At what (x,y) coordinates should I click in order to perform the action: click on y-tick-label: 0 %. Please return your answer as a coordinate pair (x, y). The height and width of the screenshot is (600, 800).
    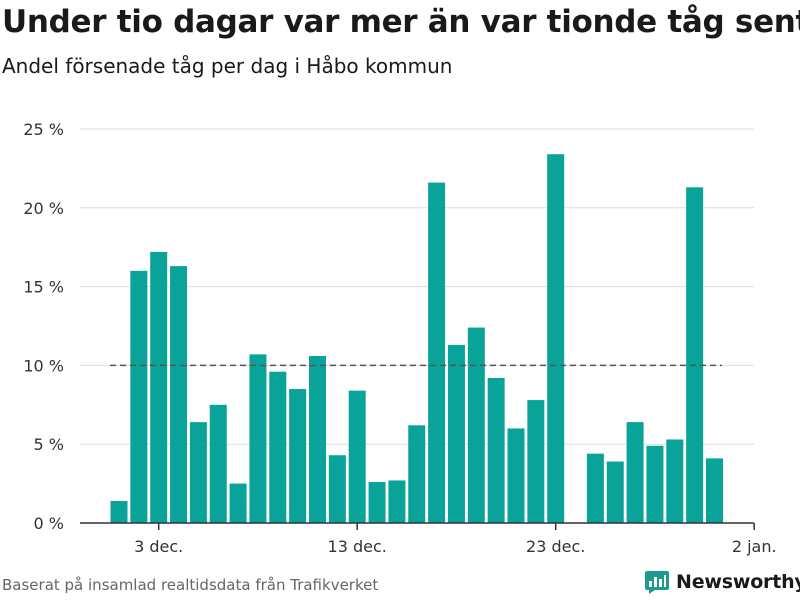
    Looking at the image, I should click on (49, 523).